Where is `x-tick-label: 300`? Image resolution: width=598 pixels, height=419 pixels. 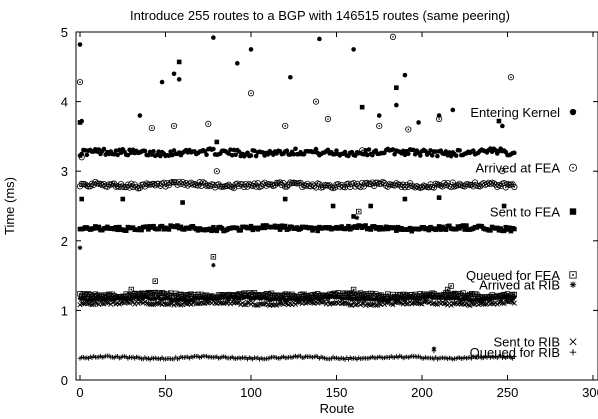 x-tick-label: 300 is located at coordinates (590, 392).